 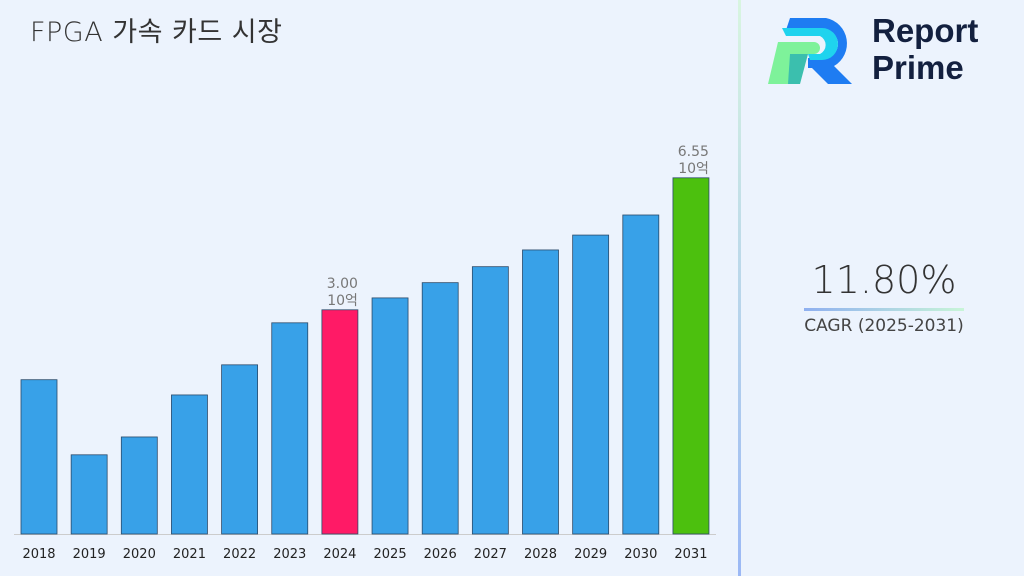 I want to click on logo-line2: Prime, so click(x=918, y=67).